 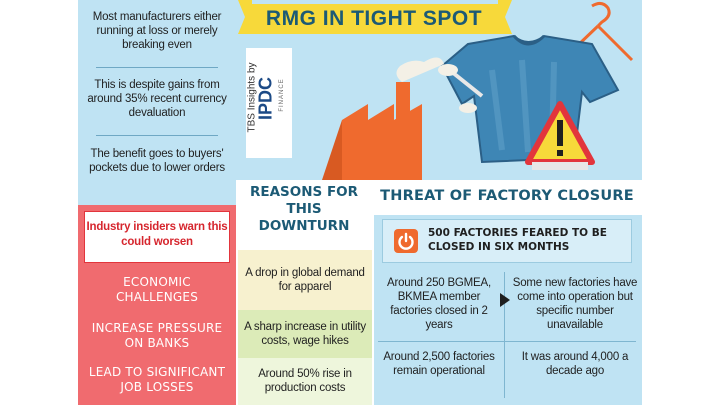 I want to click on arrow-right-icon, so click(x=505, y=300).